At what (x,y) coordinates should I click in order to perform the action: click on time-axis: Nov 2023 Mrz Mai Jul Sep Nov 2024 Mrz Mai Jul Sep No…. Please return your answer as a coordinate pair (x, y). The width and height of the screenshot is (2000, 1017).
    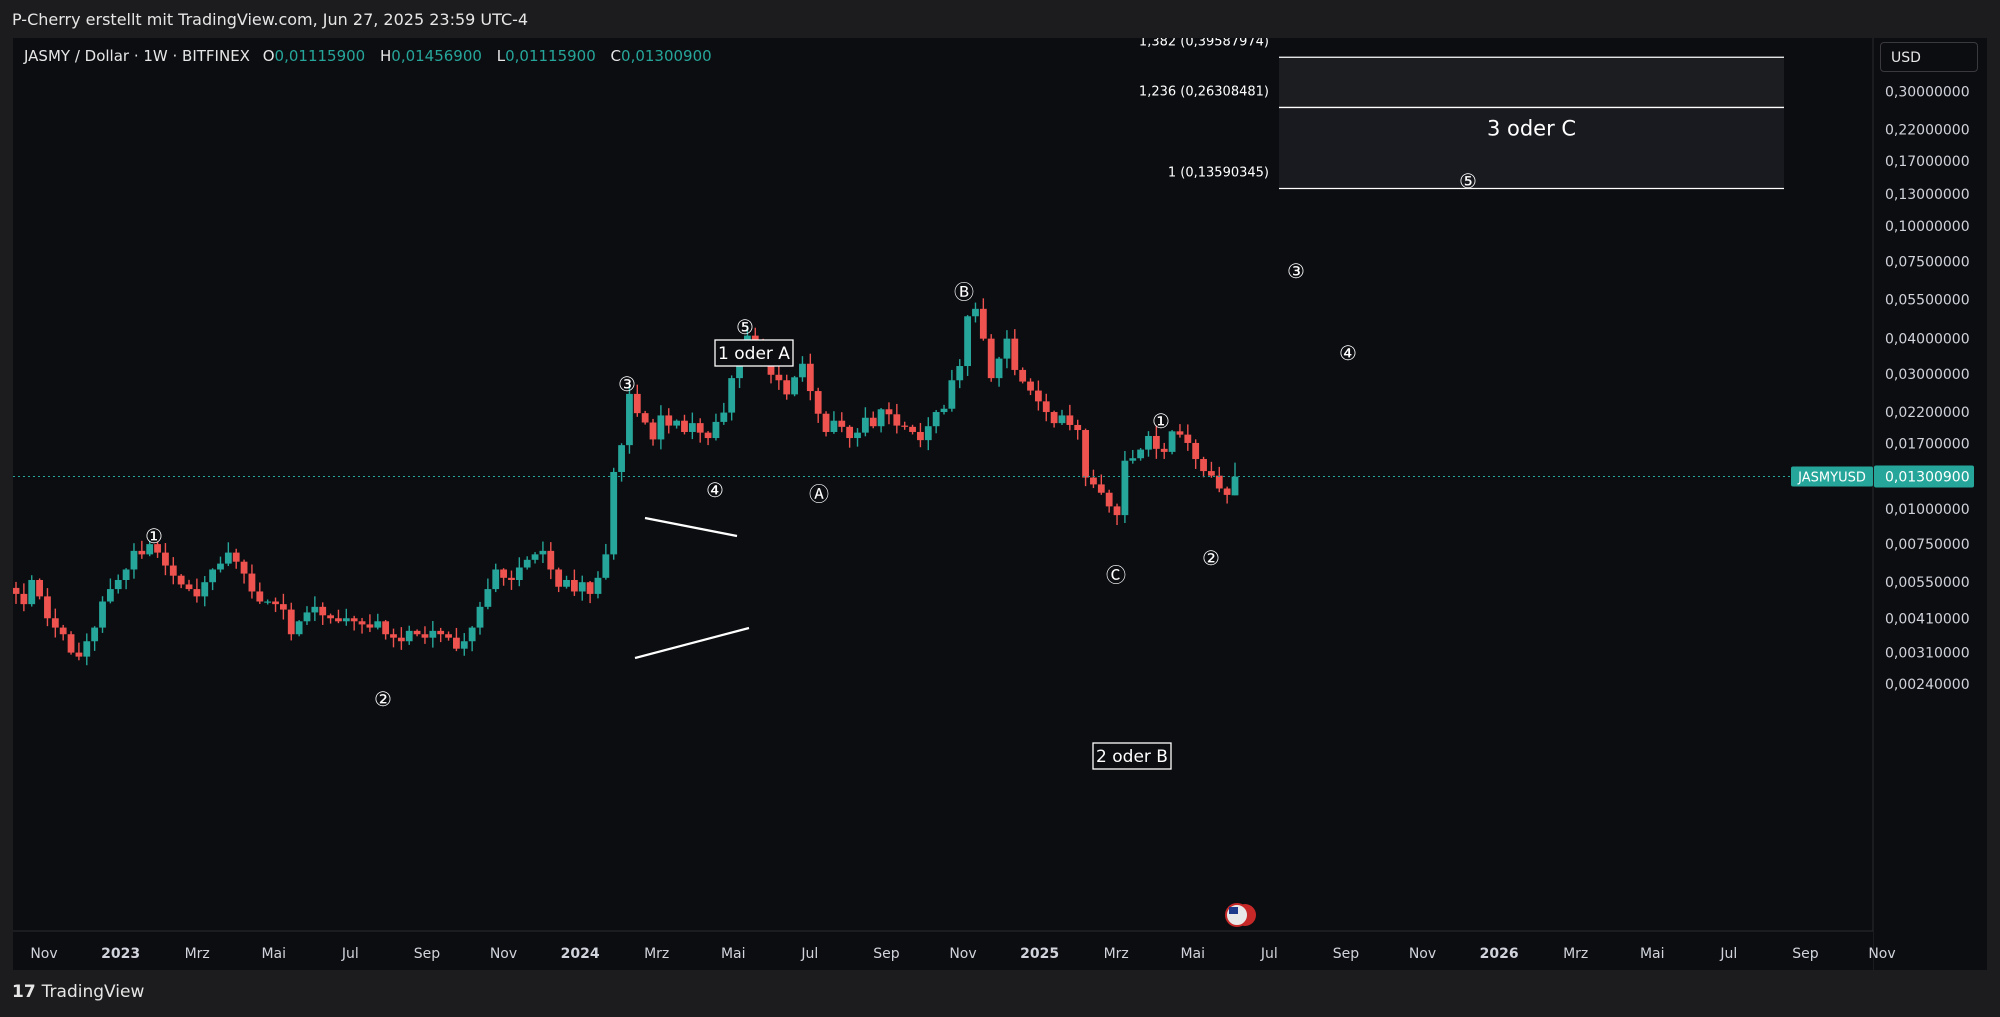
    Looking at the image, I should click on (954, 950).